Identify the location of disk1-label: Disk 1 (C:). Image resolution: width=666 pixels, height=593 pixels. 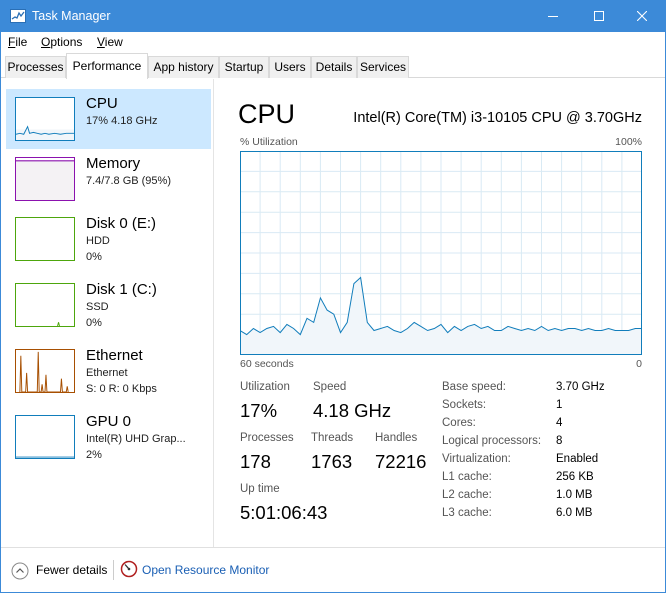
(121, 289).